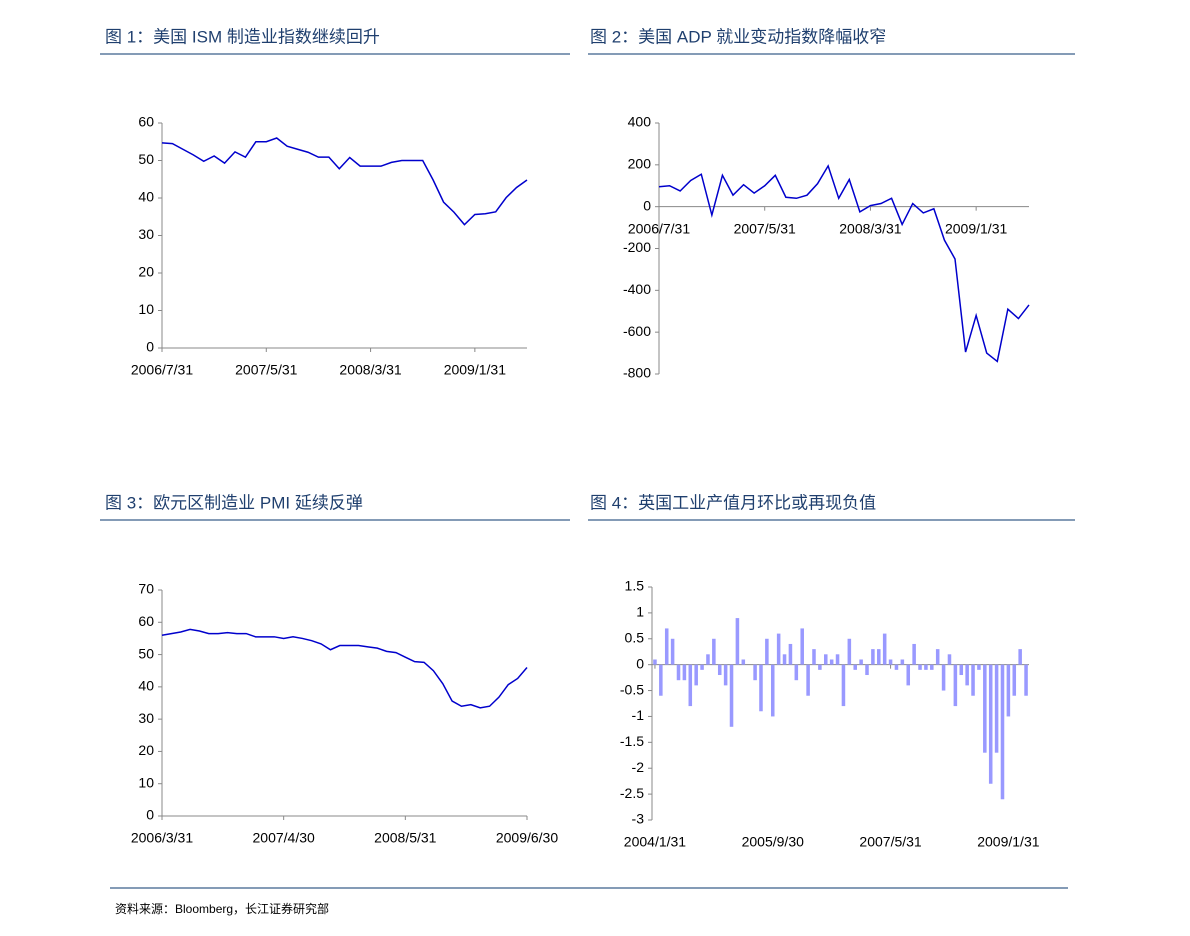  What do you see at coordinates (222, 908) in the screenshot?
I see `source: 资料来源：Bloomberg，长江证券研究部` at bounding box center [222, 908].